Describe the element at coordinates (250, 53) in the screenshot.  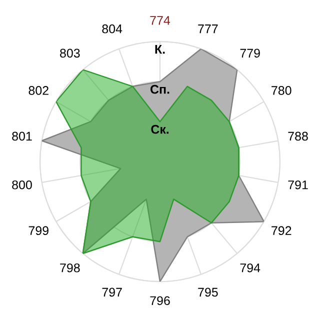
I see `spoke-label: 779` at that location.